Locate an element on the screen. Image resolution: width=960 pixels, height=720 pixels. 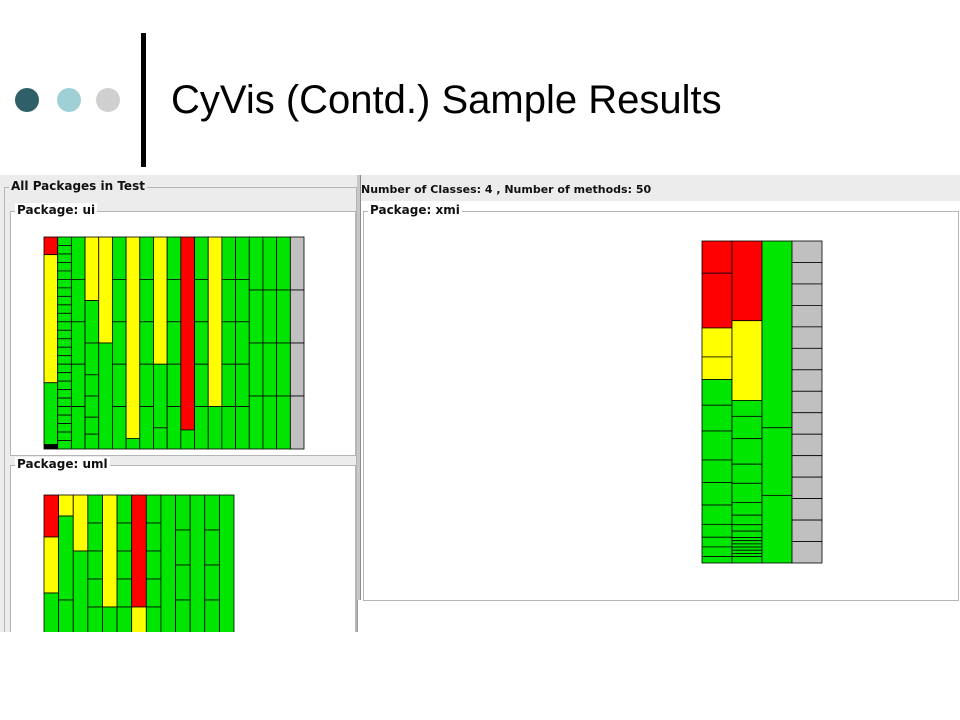
treemap-ui is located at coordinates (174, 343).